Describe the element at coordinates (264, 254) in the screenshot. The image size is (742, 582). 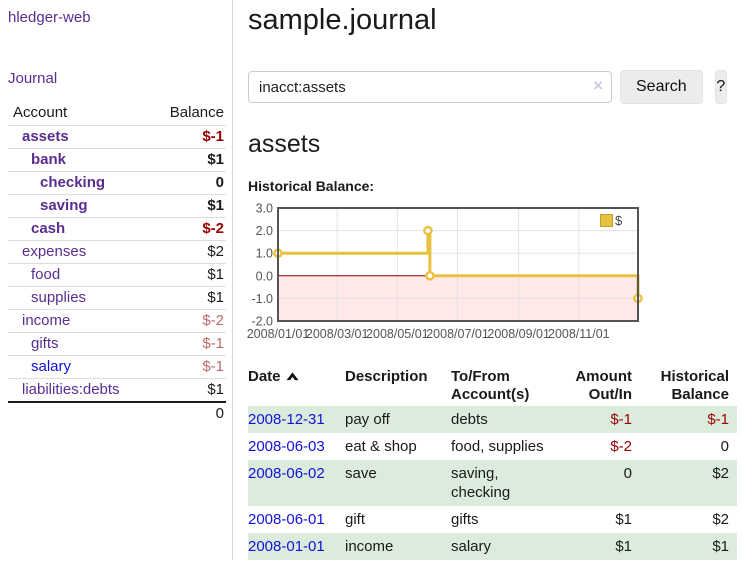
I see `y-axis-tick-label: 1.0` at that location.